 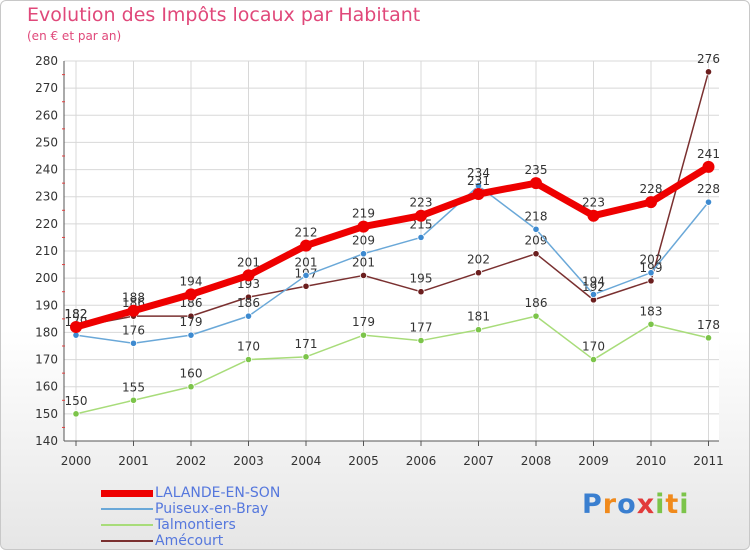 What do you see at coordinates (195, 525) in the screenshot?
I see `legend-label: Talmontiers` at bounding box center [195, 525].